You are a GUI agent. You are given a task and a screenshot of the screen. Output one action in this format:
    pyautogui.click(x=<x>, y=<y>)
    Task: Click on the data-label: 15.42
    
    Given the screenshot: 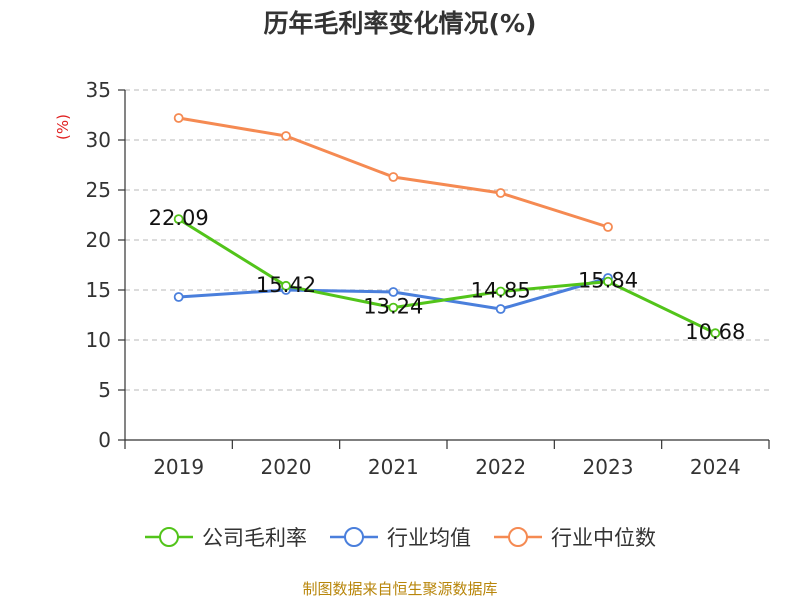 What is the action you would take?
    pyautogui.click(x=286, y=285)
    